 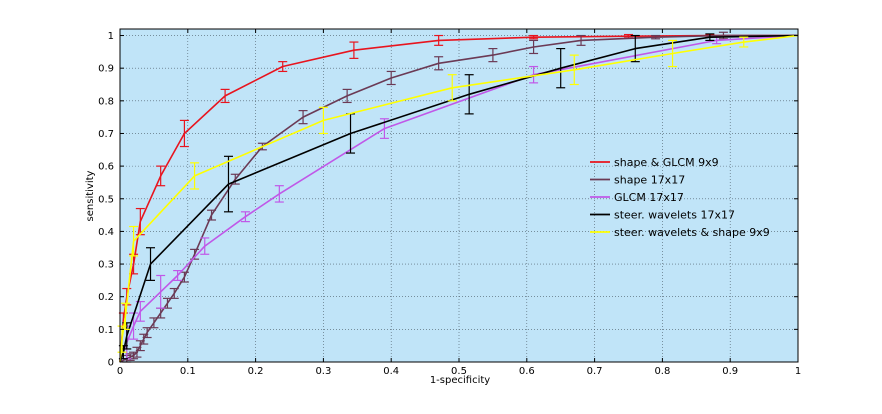 I want to click on x-tick-label: 0.1, so click(x=188, y=371).